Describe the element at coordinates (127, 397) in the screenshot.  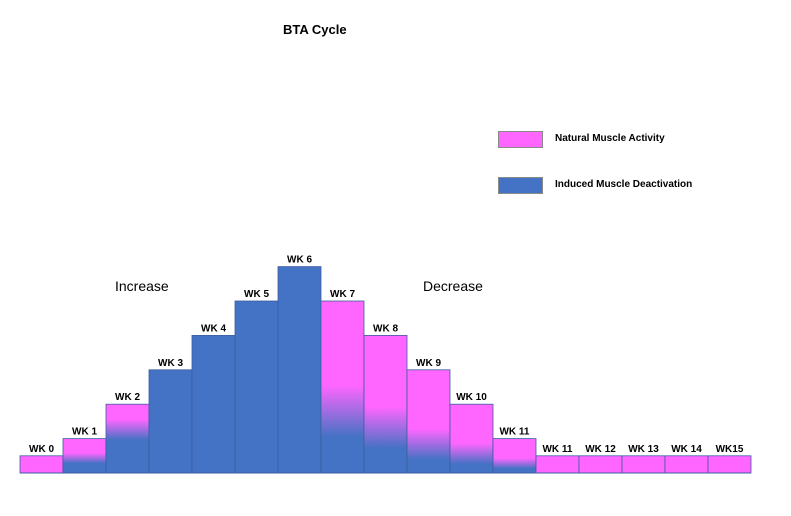
I see `bar-label-2: WK 2` at that location.